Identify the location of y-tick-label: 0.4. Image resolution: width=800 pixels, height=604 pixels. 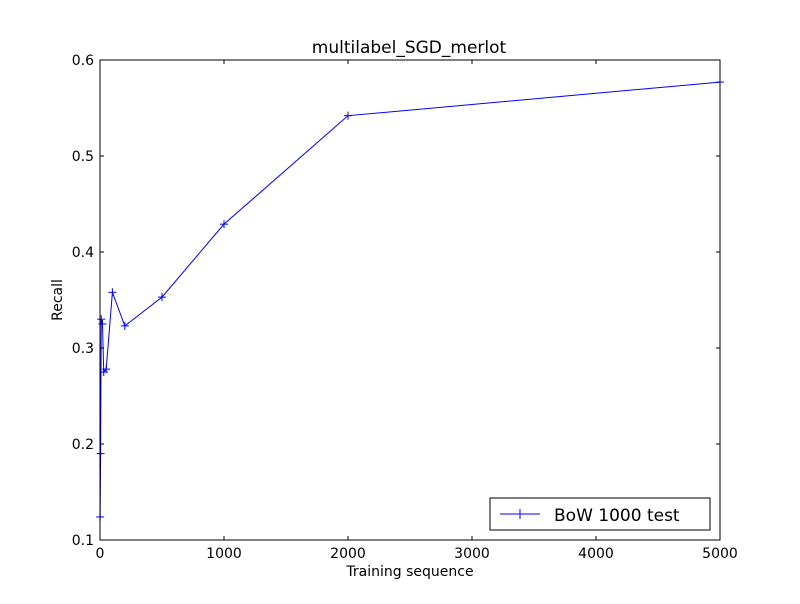
(83, 253).